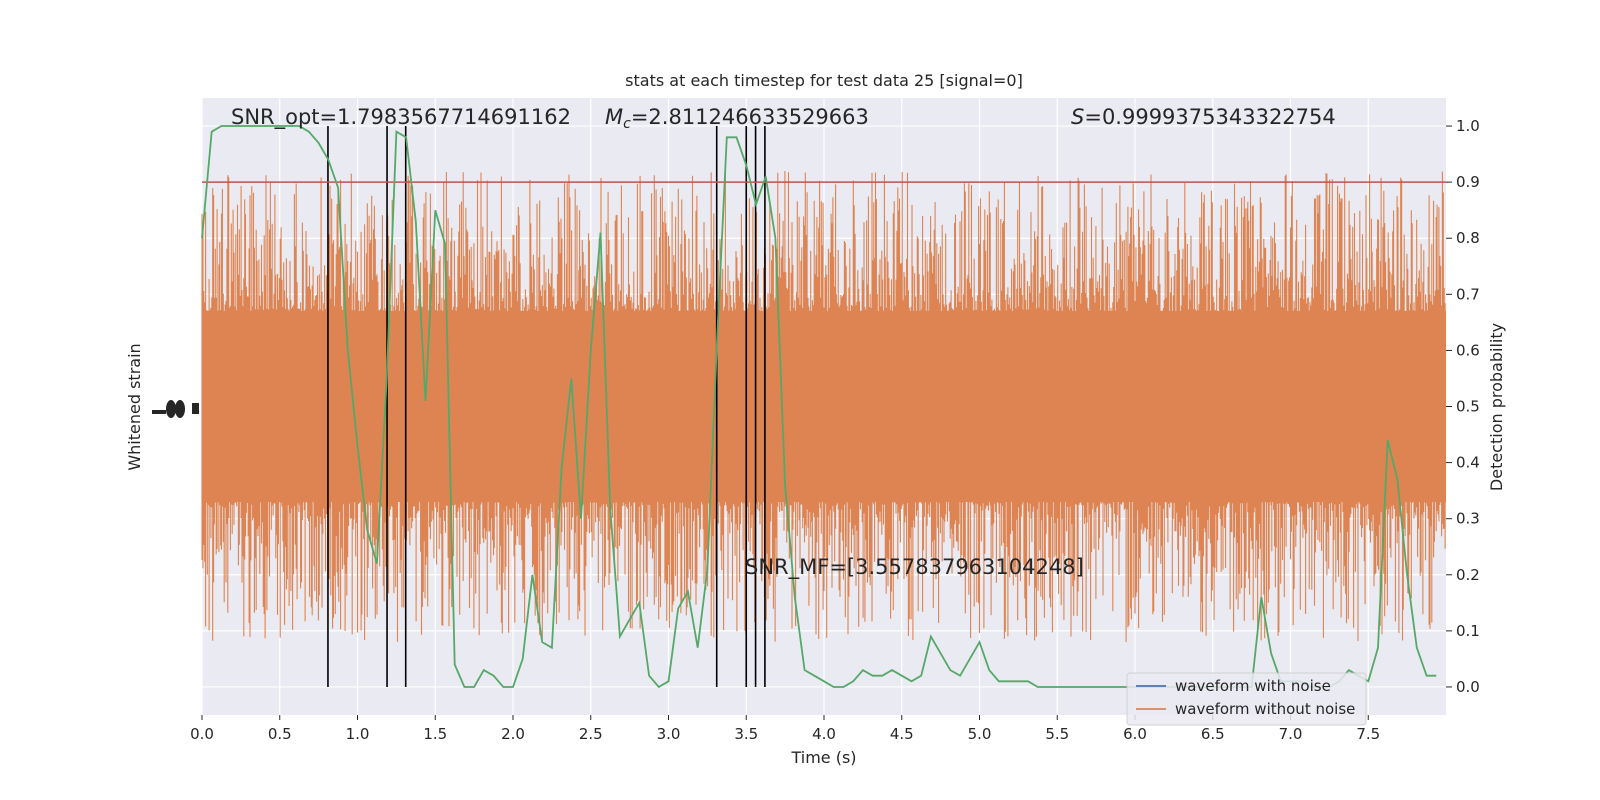 This screenshot has height=800, width=1600. I want to click on x-tick-label: 6.0, so click(1135, 734).